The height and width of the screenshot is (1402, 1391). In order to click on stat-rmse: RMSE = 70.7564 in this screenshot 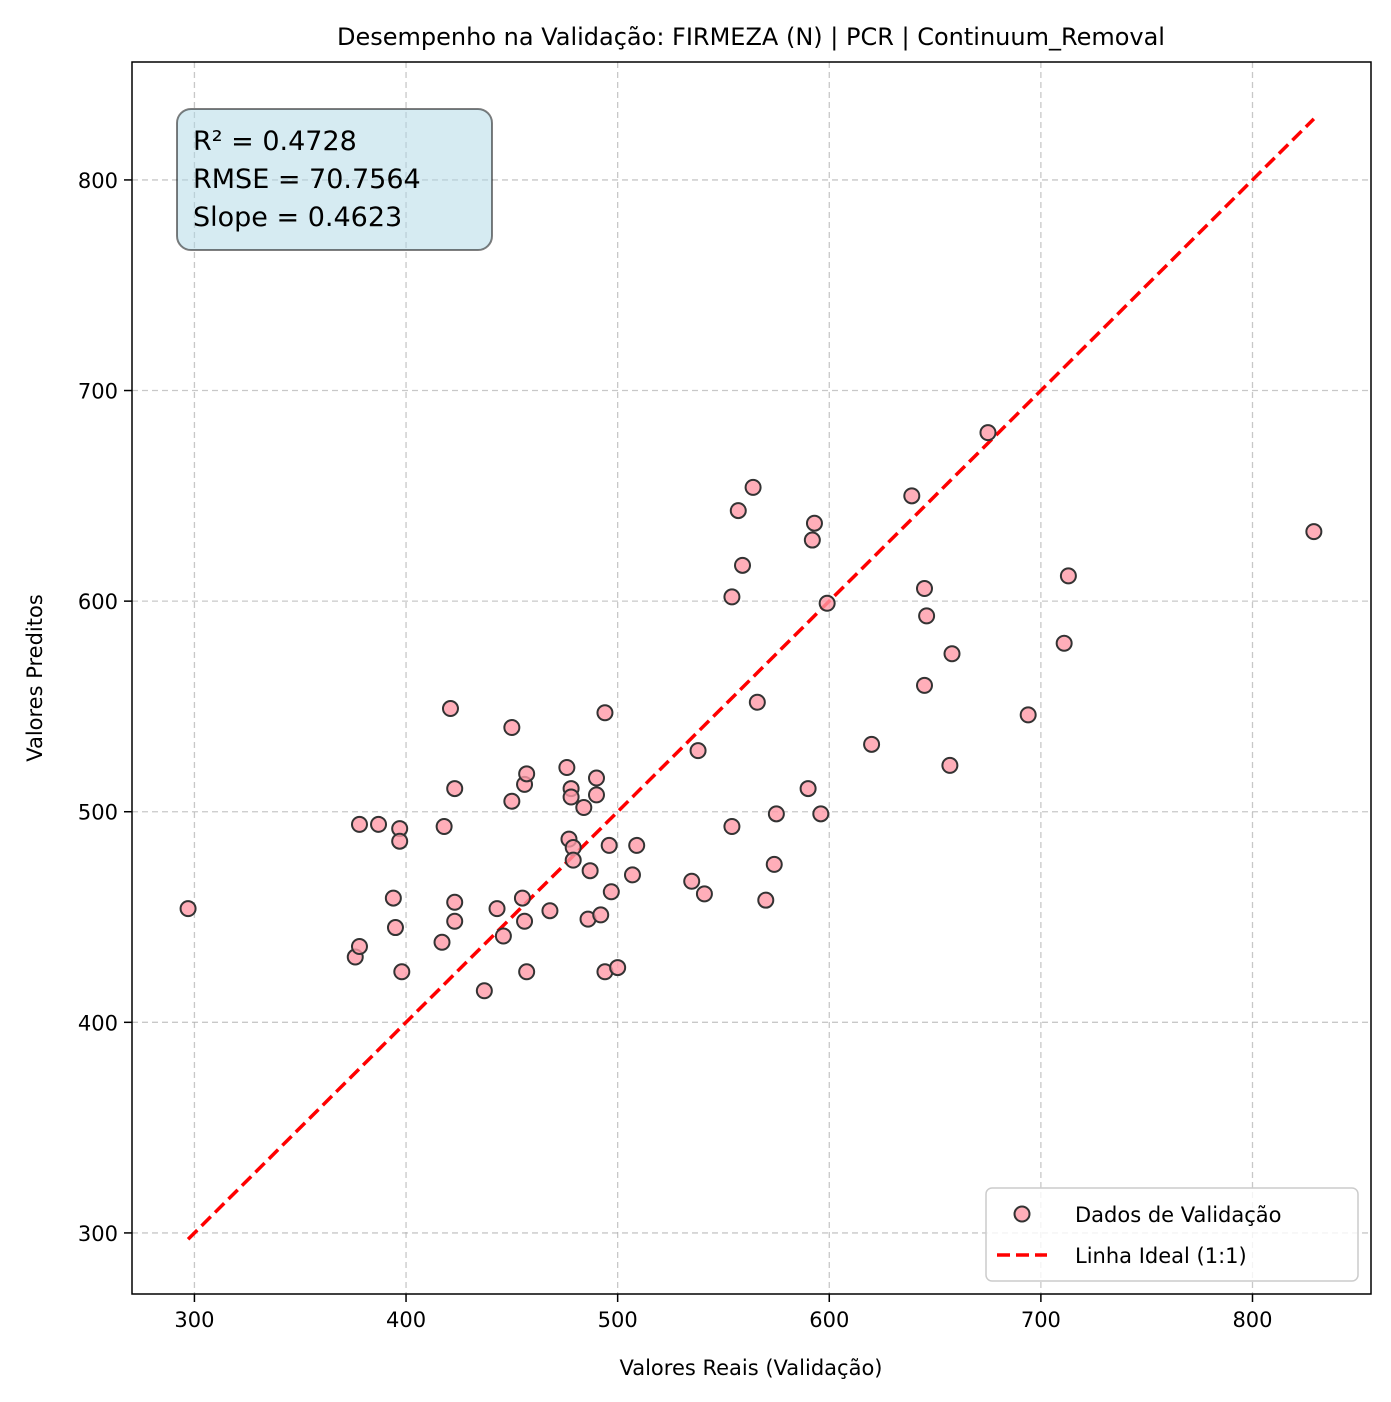, I will do `click(307, 179)`.